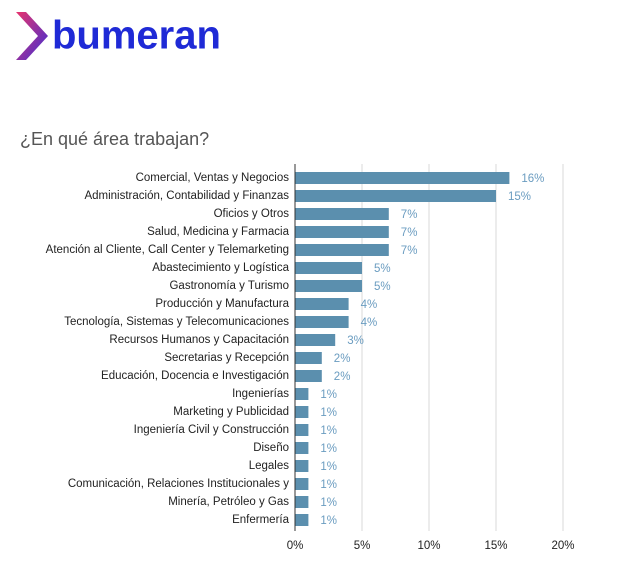 Image resolution: width=637 pixels, height=569 pixels. Describe the element at coordinates (32, 36) in the screenshot. I see `logo-icon` at that location.